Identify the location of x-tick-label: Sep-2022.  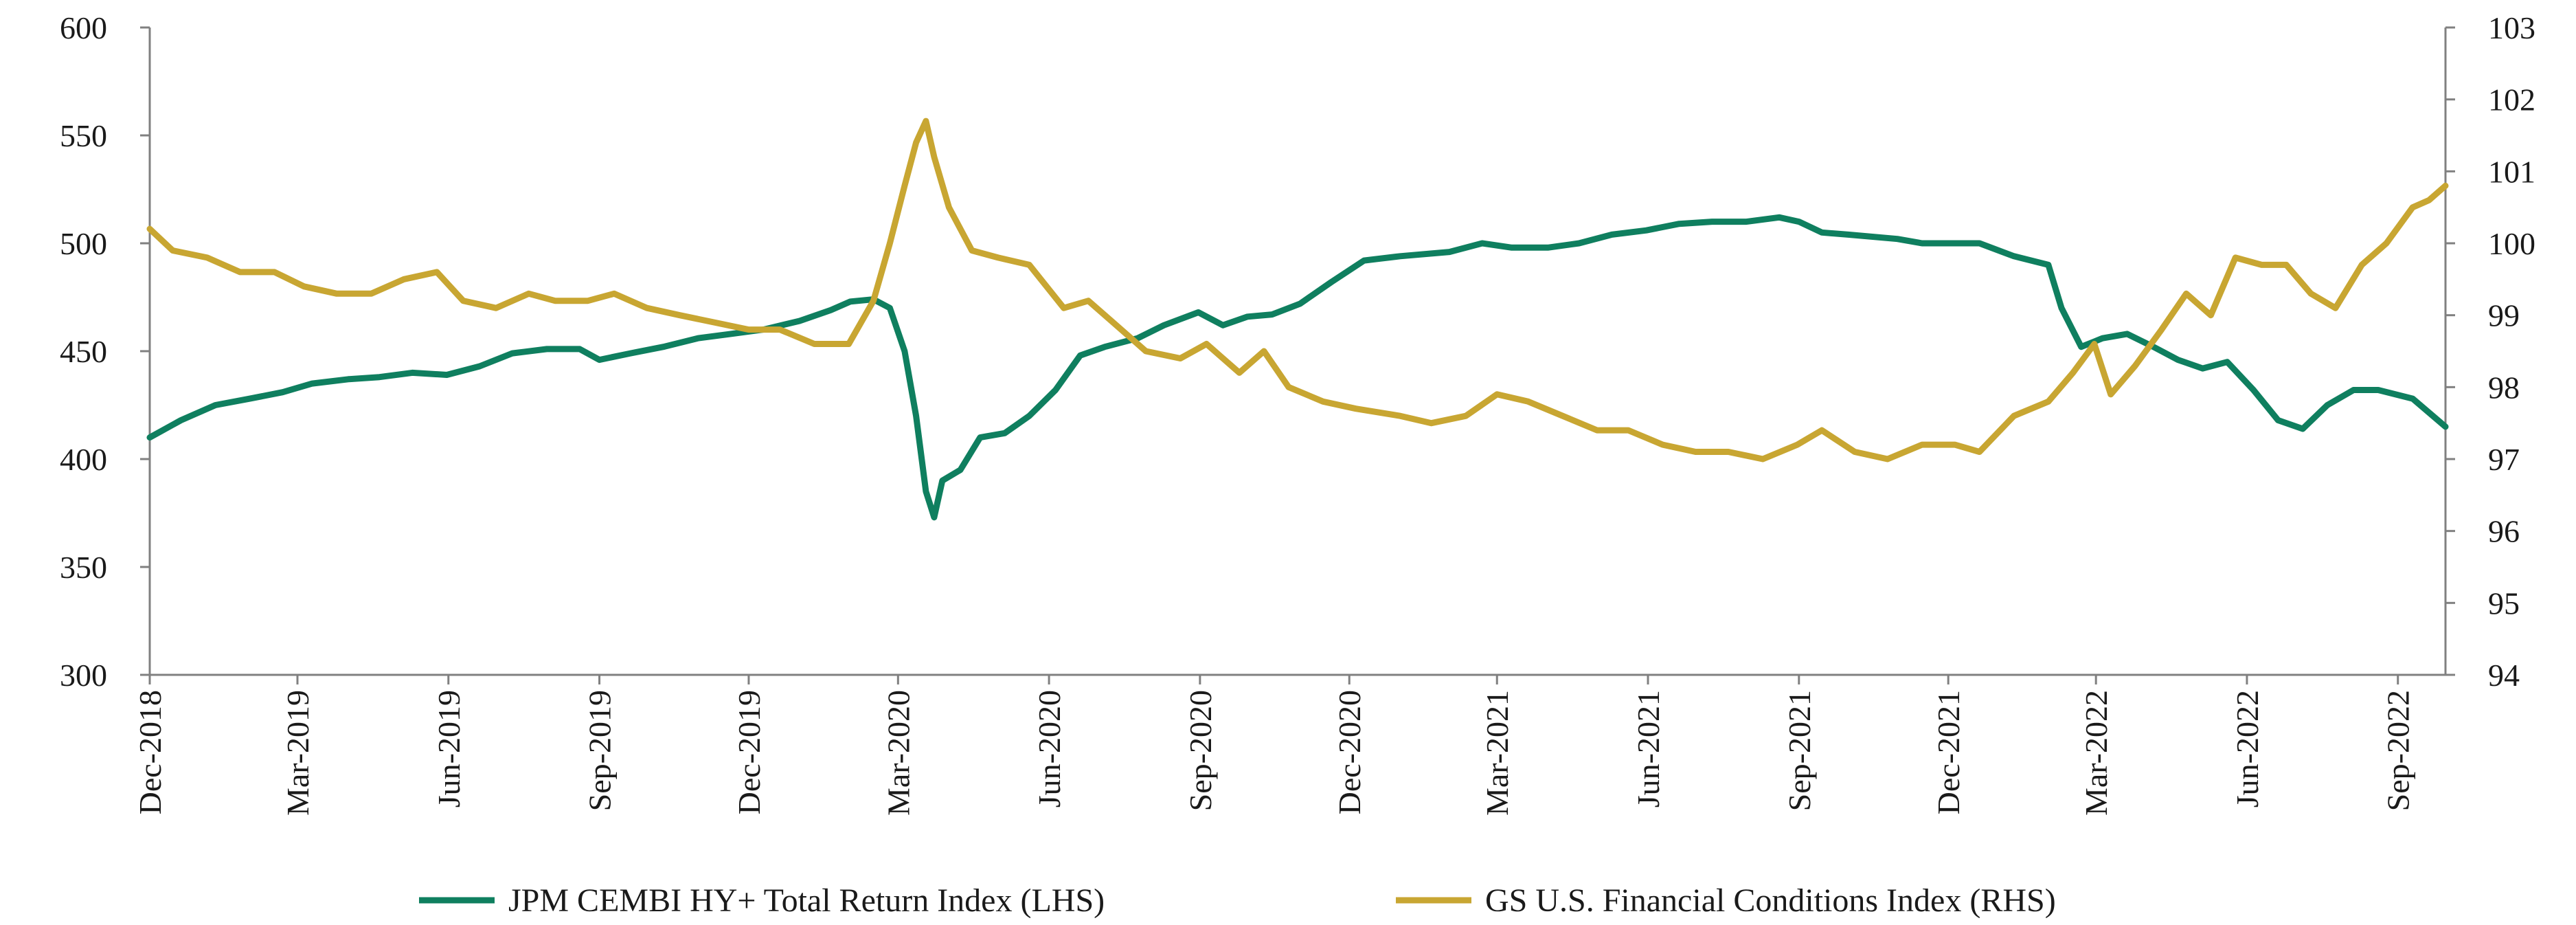
(2398, 750).